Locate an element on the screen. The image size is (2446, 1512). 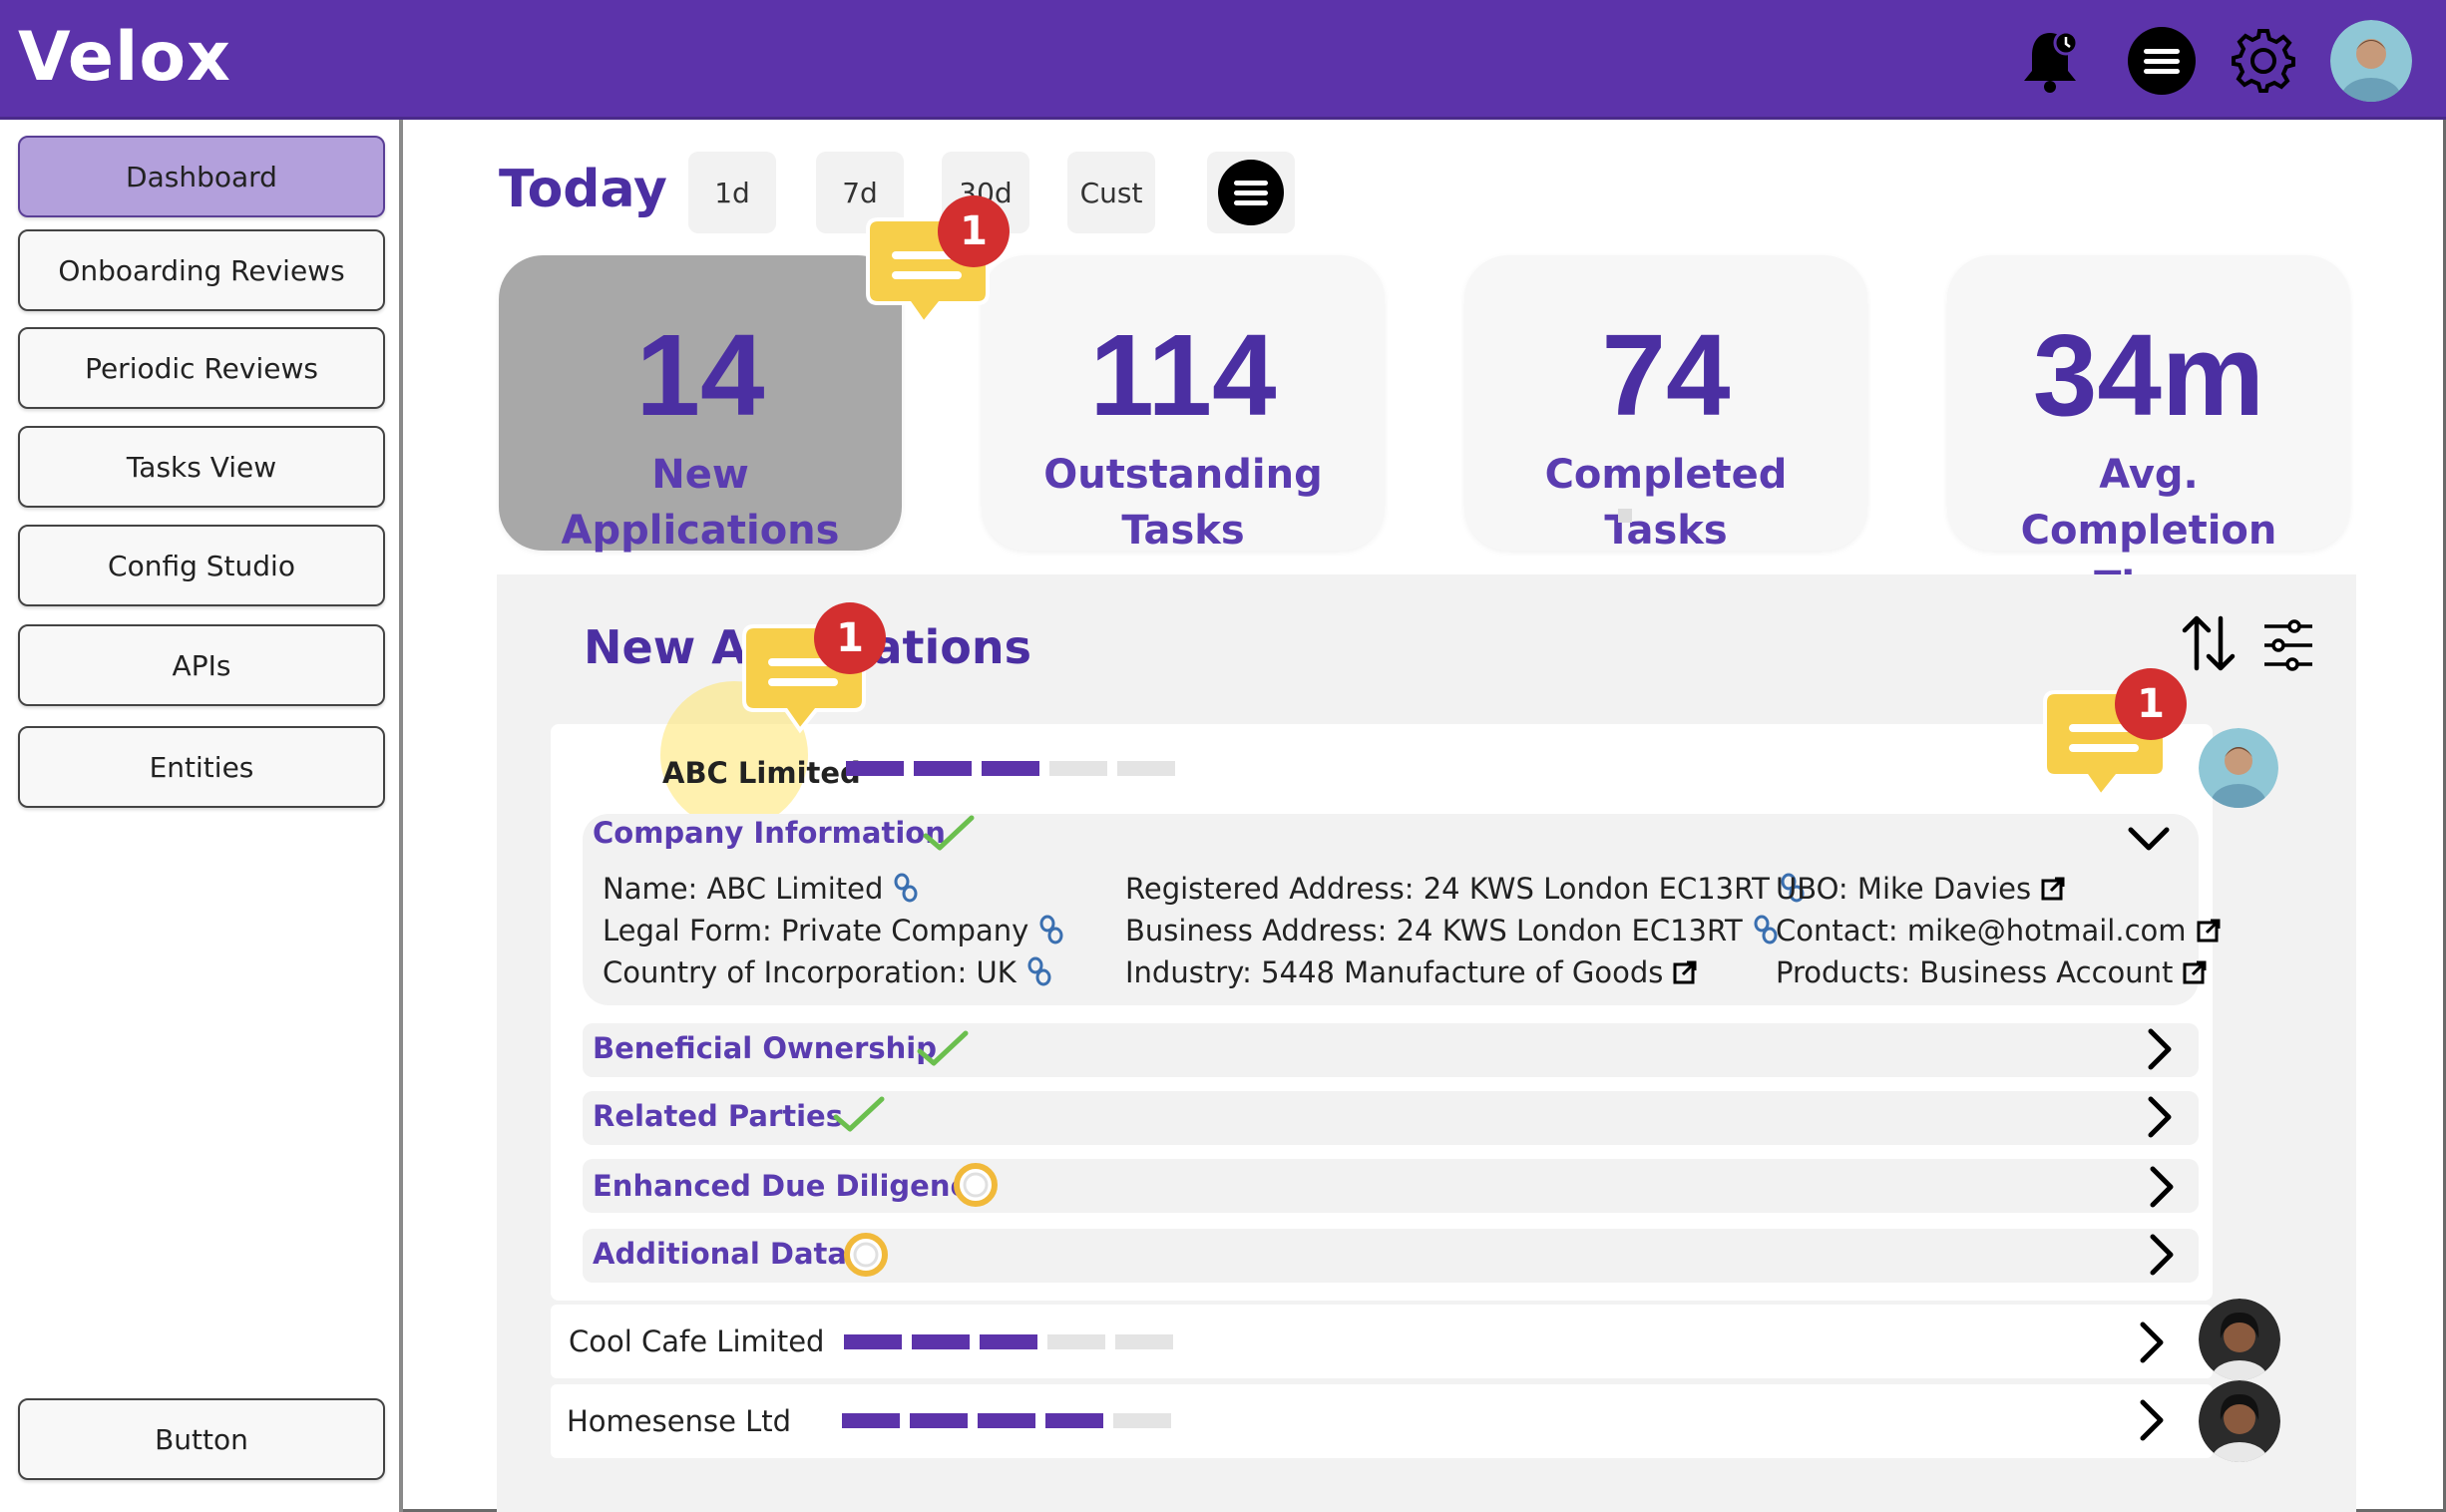
stat-value: 34m is located at coordinates (2148, 375).